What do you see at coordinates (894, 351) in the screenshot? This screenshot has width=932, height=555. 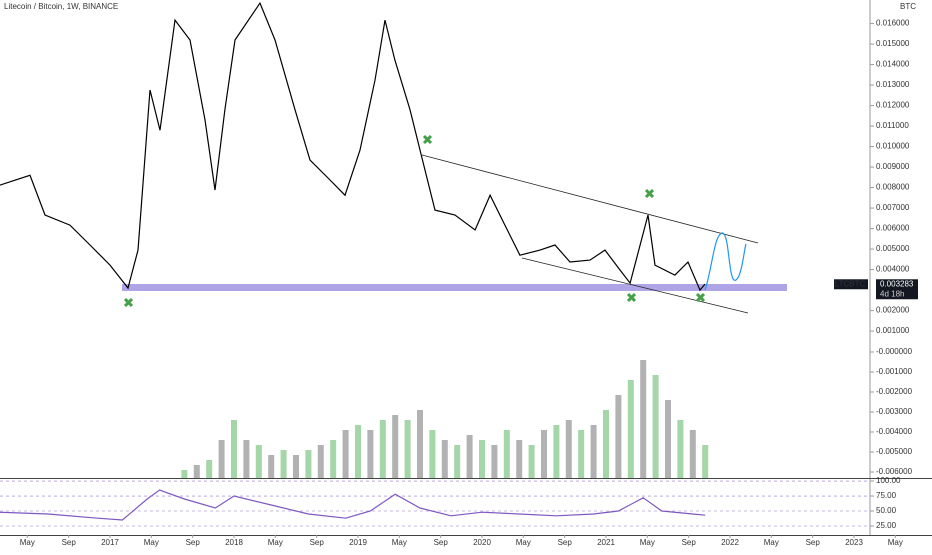 I see `y-tick-label: -0.000000` at bounding box center [894, 351].